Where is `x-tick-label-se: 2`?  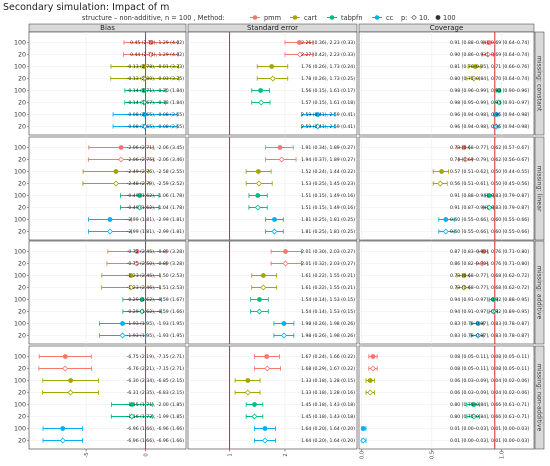
x-tick-label-se: 2 is located at coordinates (286, 454).